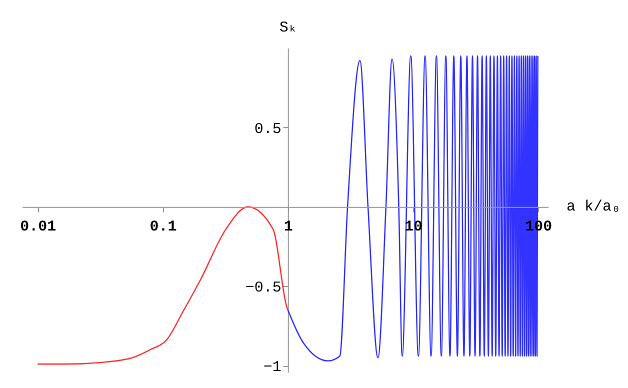 The image size is (628, 388). What do you see at coordinates (263, 288) in the screenshot?
I see `y-tick-label: −0.5` at bounding box center [263, 288].